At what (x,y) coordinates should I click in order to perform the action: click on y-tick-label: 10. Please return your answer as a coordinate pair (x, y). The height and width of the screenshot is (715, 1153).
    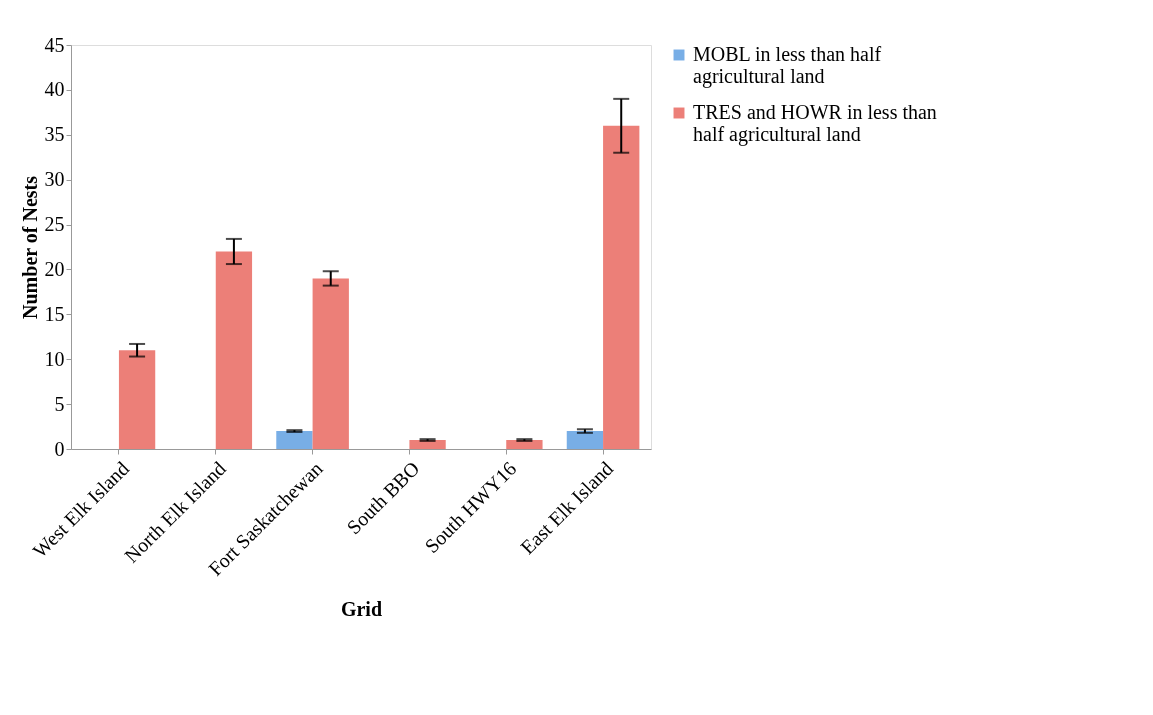
    Looking at the image, I should click on (54, 358).